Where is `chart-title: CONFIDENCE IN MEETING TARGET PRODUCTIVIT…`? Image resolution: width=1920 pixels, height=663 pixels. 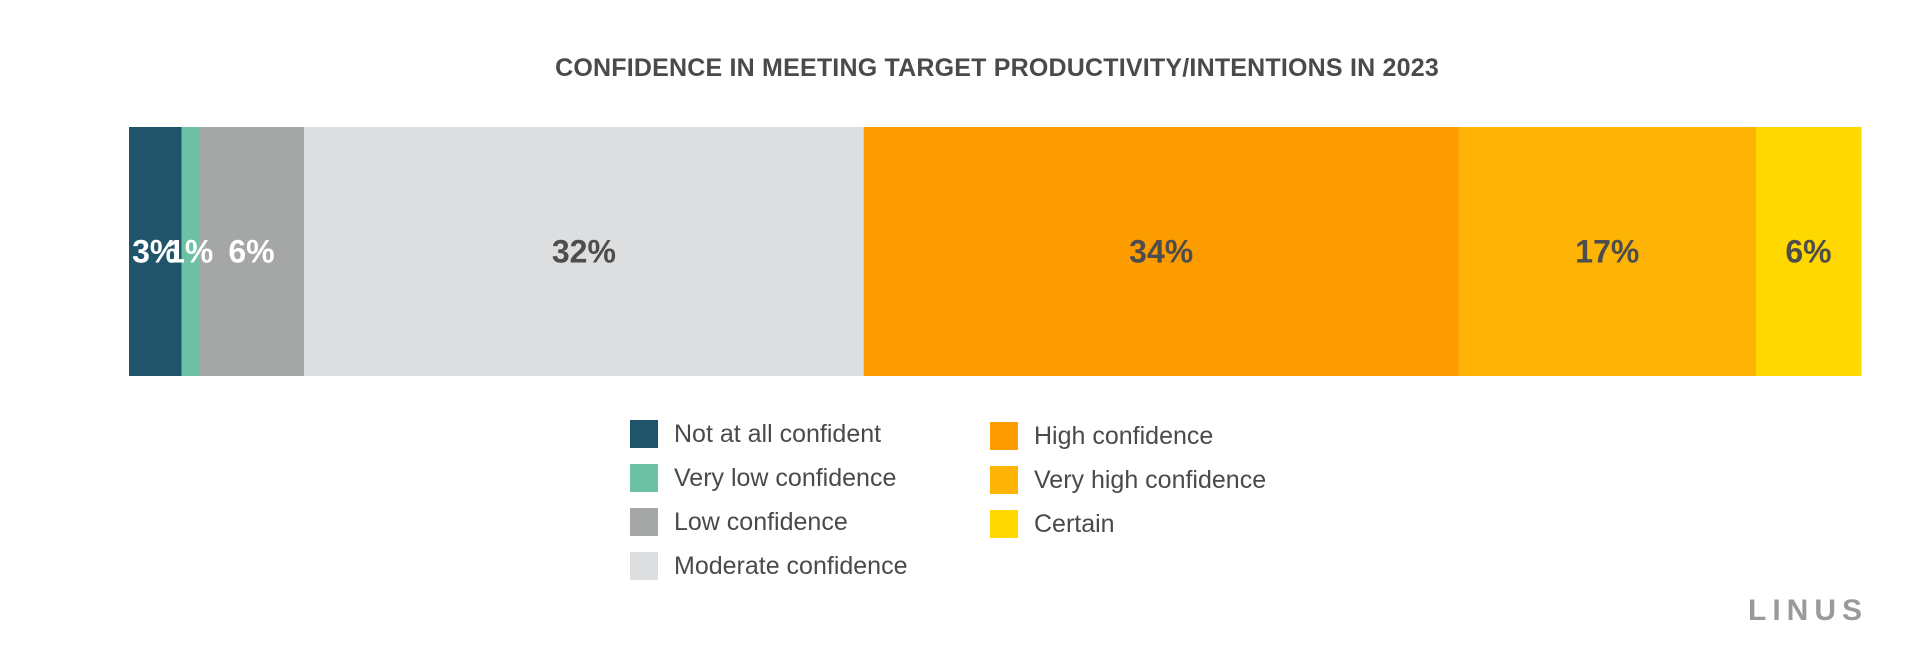
chart-title: CONFIDENCE IN MEETING TARGET PRODUCTIVIT… is located at coordinates (997, 68).